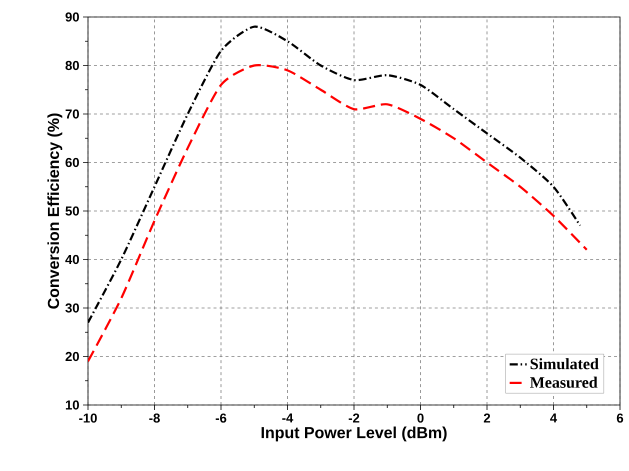 The width and height of the screenshot is (629, 471). What do you see at coordinates (72, 17) in the screenshot?
I see `y-tick-label: 90` at bounding box center [72, 17].